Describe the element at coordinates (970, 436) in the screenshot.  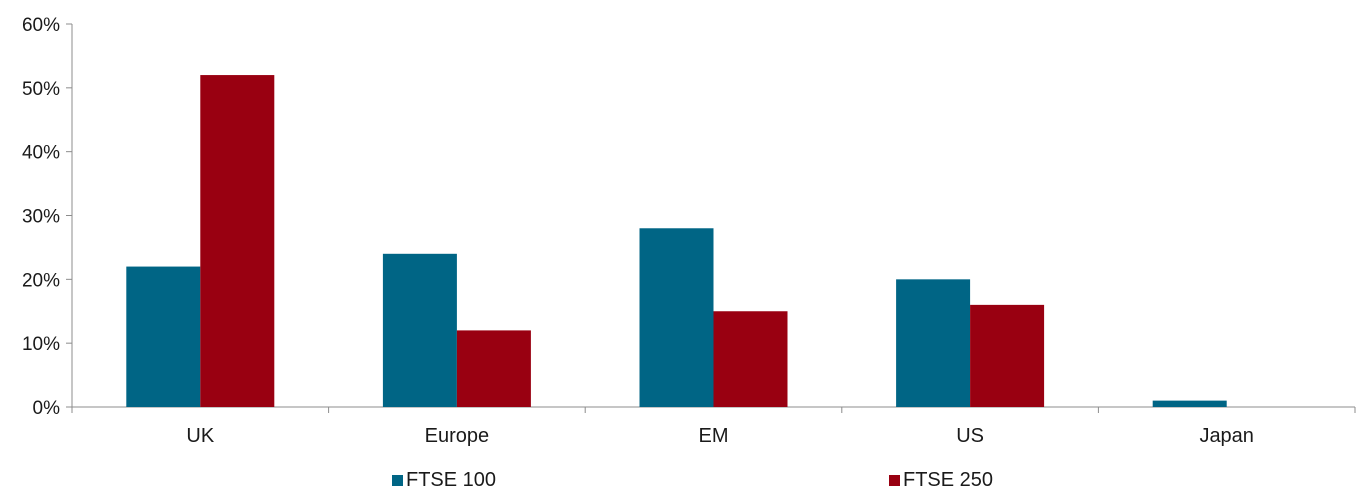
I see `x-category-label: US` at that location.